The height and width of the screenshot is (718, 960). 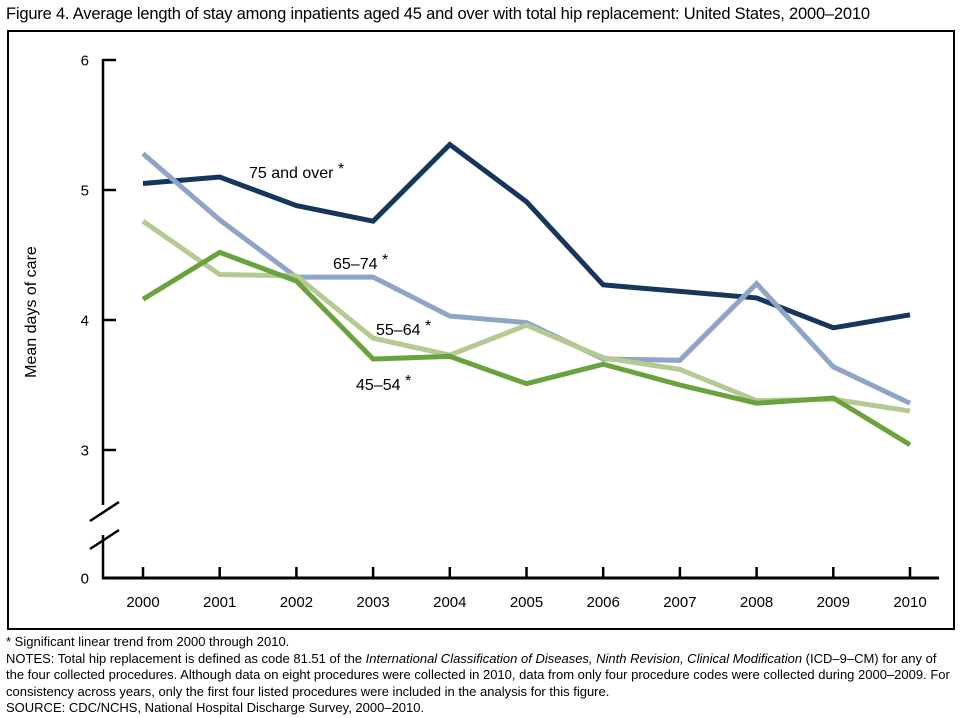 I want to click on x-tick-label: 2006, so click(x=603, y=602).